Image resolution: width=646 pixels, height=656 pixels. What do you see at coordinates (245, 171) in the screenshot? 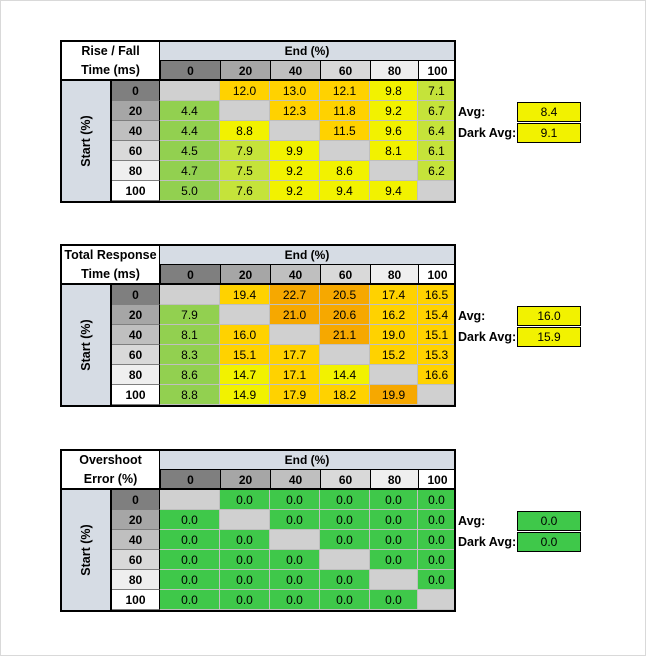
I see `table-cell: 7.5` at bounding box center [245, 171].